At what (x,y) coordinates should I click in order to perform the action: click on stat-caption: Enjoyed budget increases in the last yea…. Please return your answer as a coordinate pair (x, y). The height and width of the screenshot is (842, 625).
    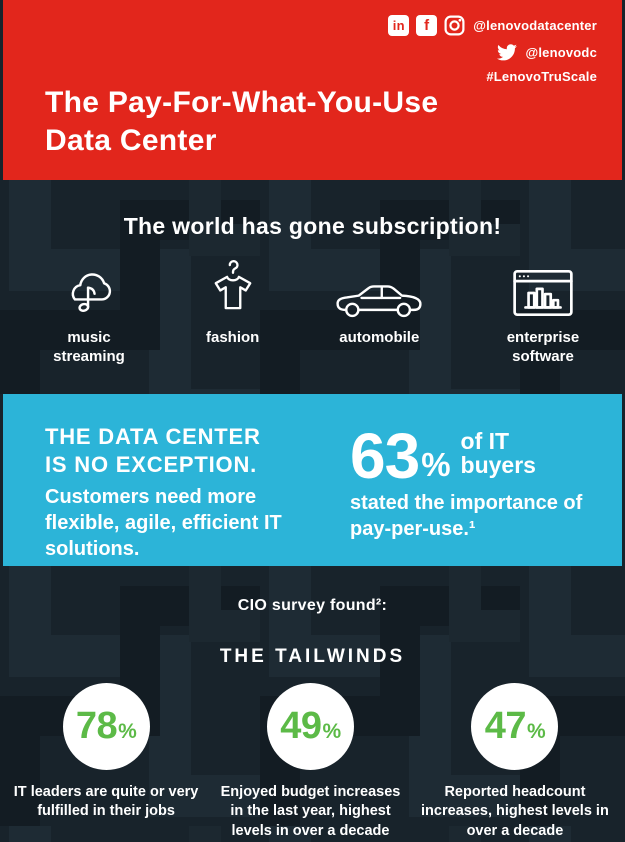
    Looking at the image, I should click on (310, 811).